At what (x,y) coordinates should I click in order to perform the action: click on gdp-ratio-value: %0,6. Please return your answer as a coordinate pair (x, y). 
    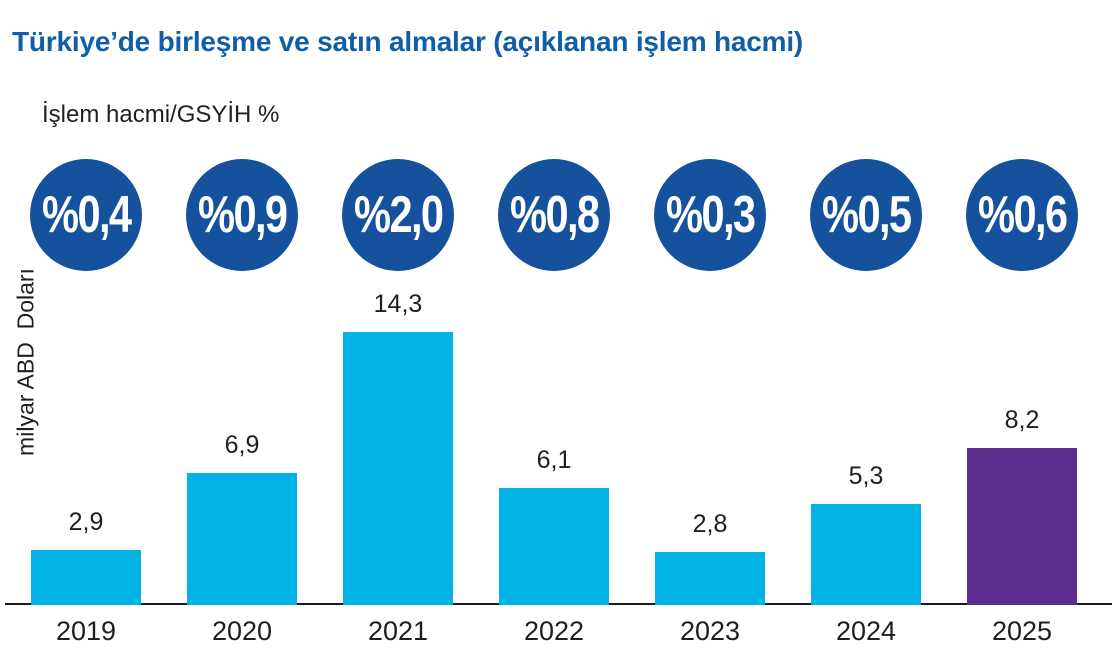
    Looking at the image, I should click on (1022, 215).